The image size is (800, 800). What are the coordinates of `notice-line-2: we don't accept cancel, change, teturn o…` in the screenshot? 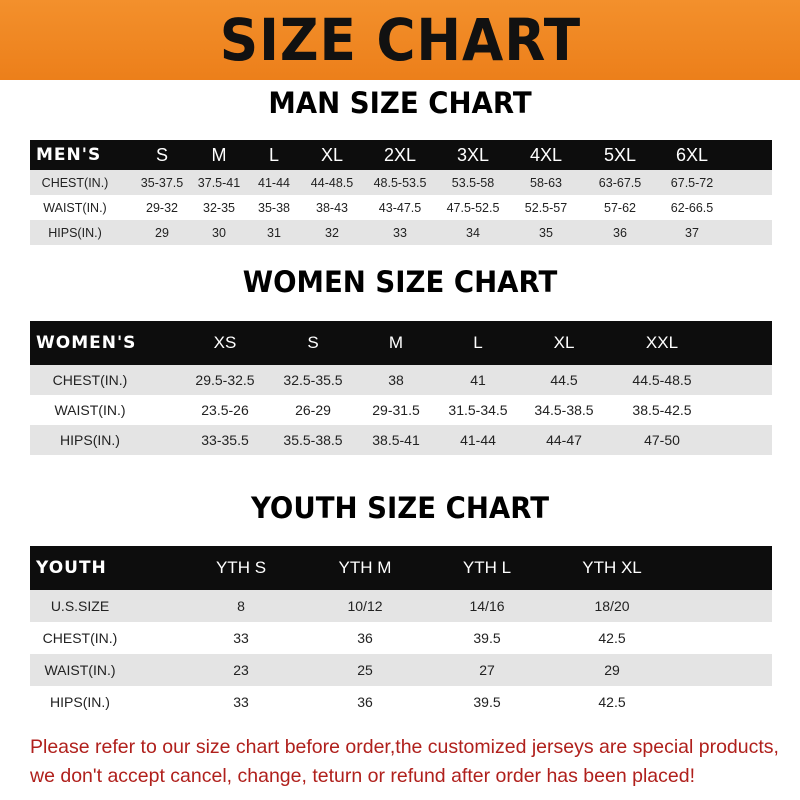 It's located at (362, 776).